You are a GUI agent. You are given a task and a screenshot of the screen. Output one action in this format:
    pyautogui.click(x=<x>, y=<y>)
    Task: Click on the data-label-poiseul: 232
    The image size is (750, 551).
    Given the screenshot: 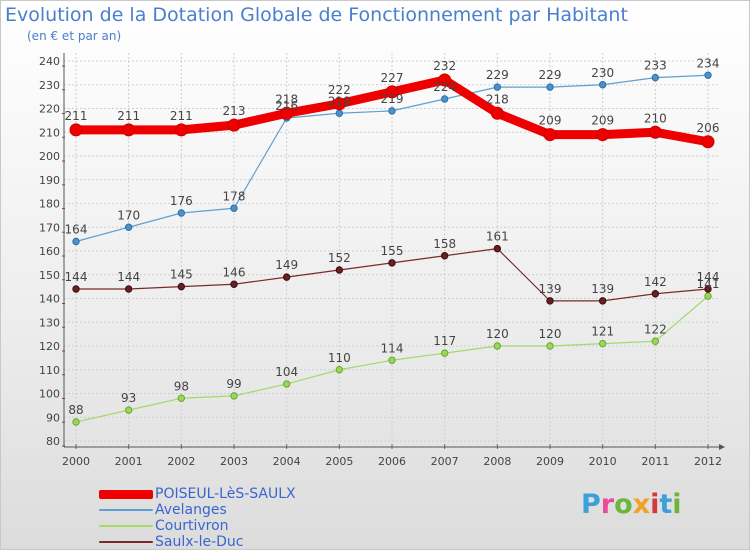 What is the action you would take?
    pyautogui.click(x=444, y=66)
    